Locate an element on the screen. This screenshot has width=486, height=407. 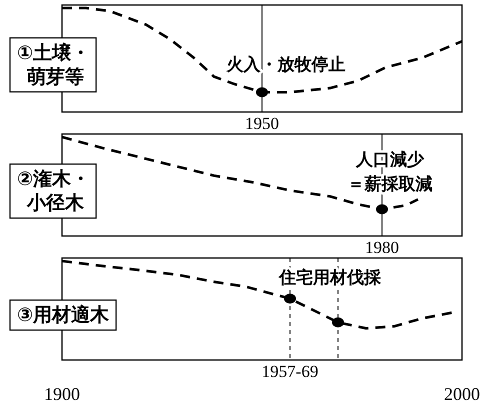
x-tick-label: 1900 is located at coordinates (62, 394).